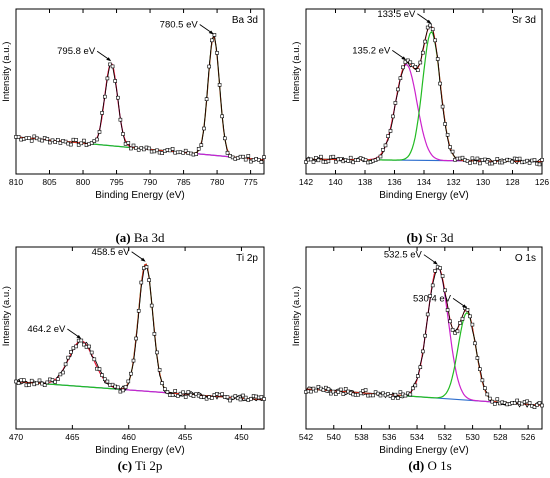  Describe the element at coordinates (217, 182) in the screenshot. I see `x-tick-label: 780` at that location.